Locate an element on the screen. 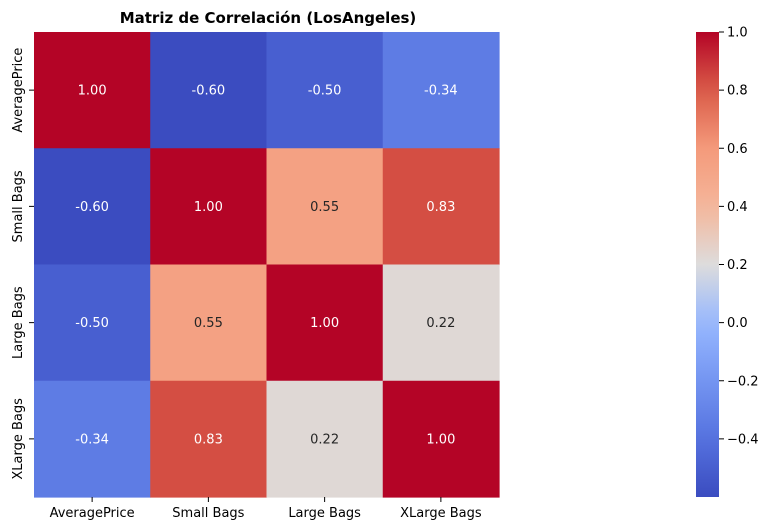 The image size is (768, 528). colorbar-tick-label: 0.8 is located at coordinates (737, 91).